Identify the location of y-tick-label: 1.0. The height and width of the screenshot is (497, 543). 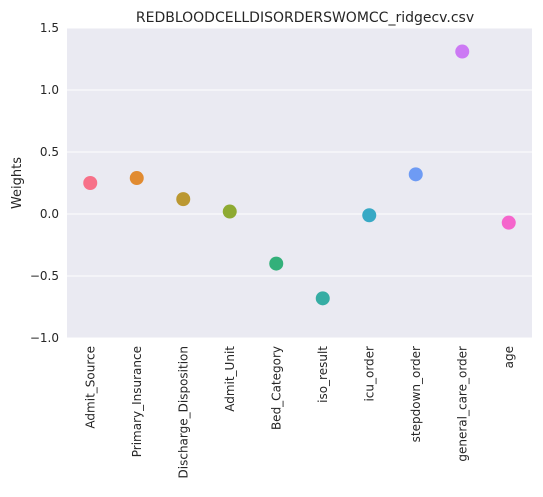
(49, 90).